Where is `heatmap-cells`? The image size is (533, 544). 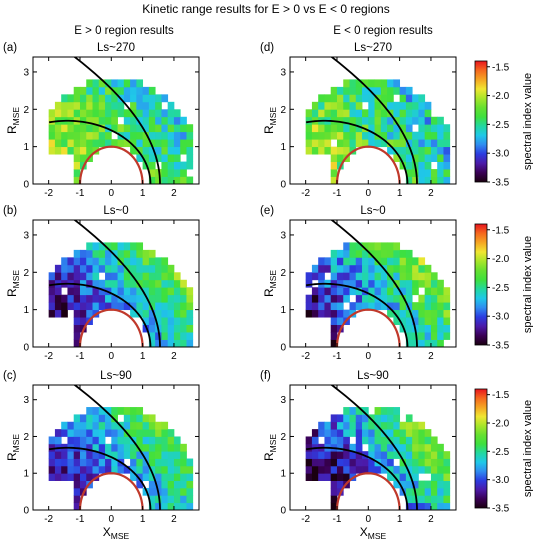 heatmap-cells is located at coordinates (121, 294).